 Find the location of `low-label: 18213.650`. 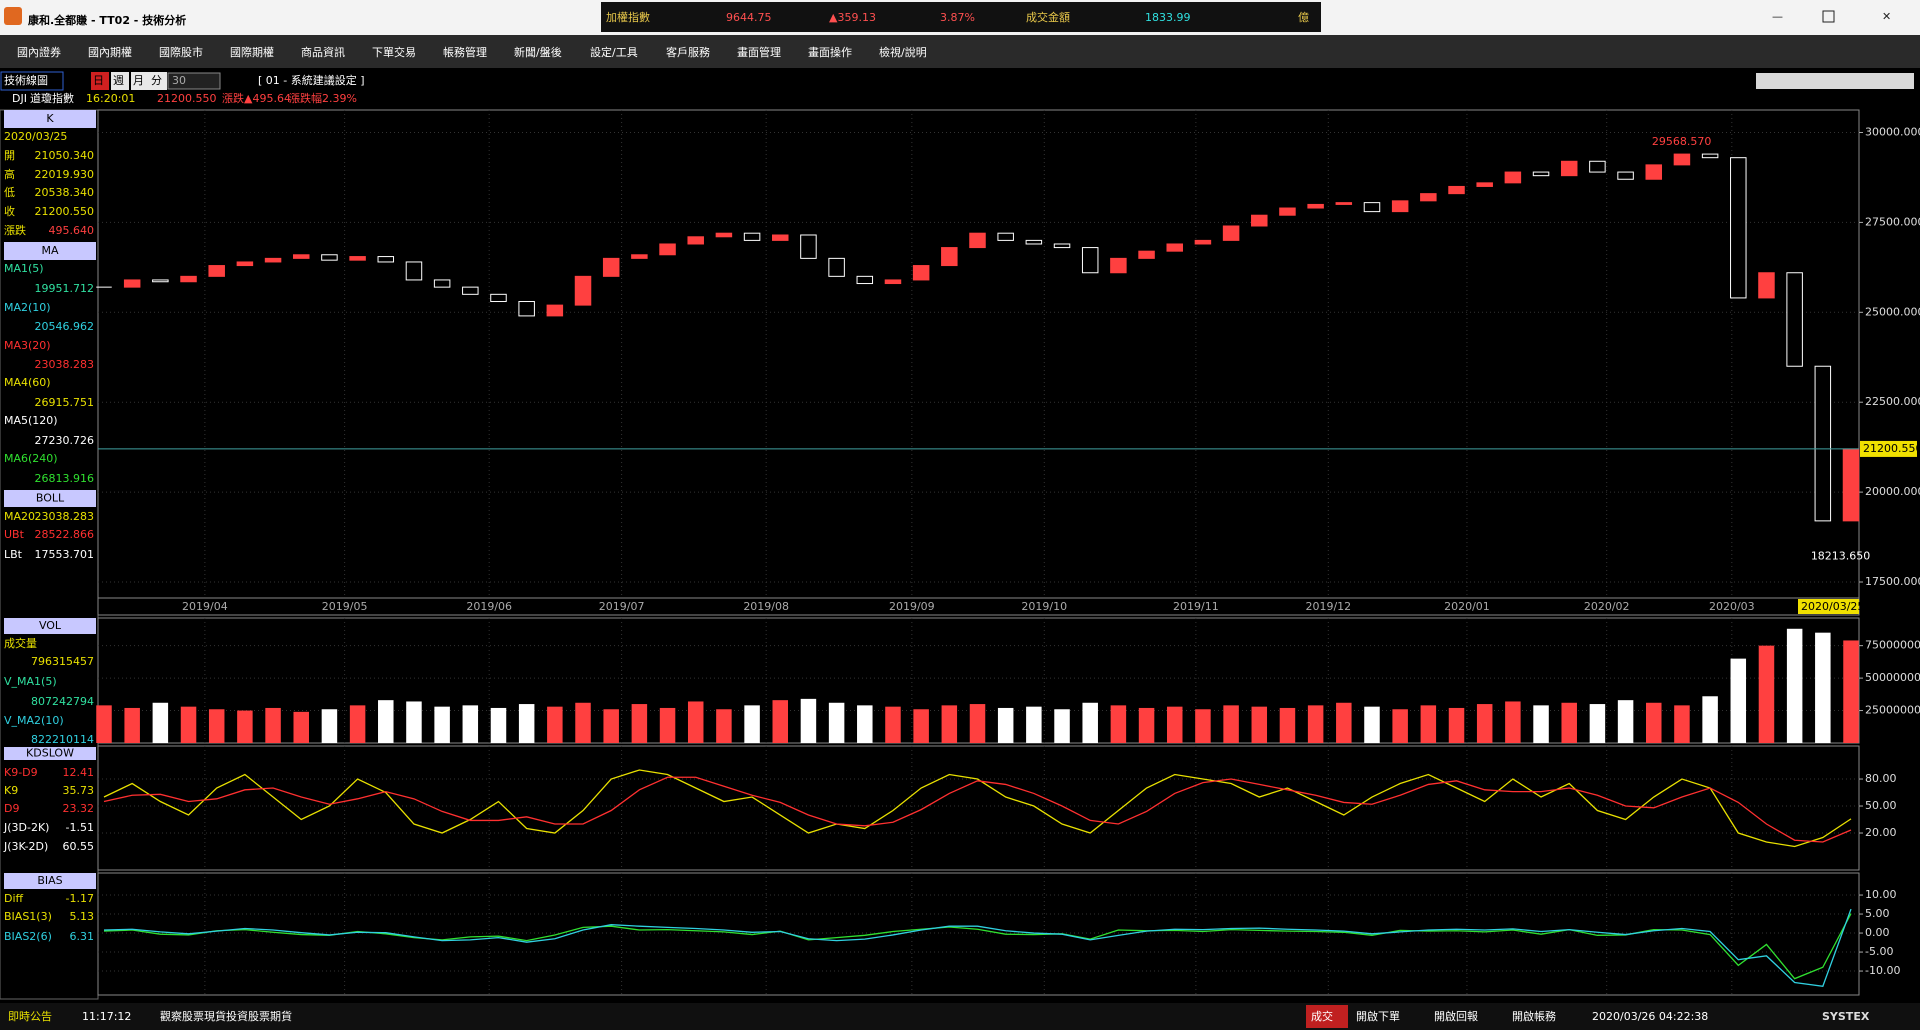

low-label: 18213.650 is located at coordinates (1841, 555).